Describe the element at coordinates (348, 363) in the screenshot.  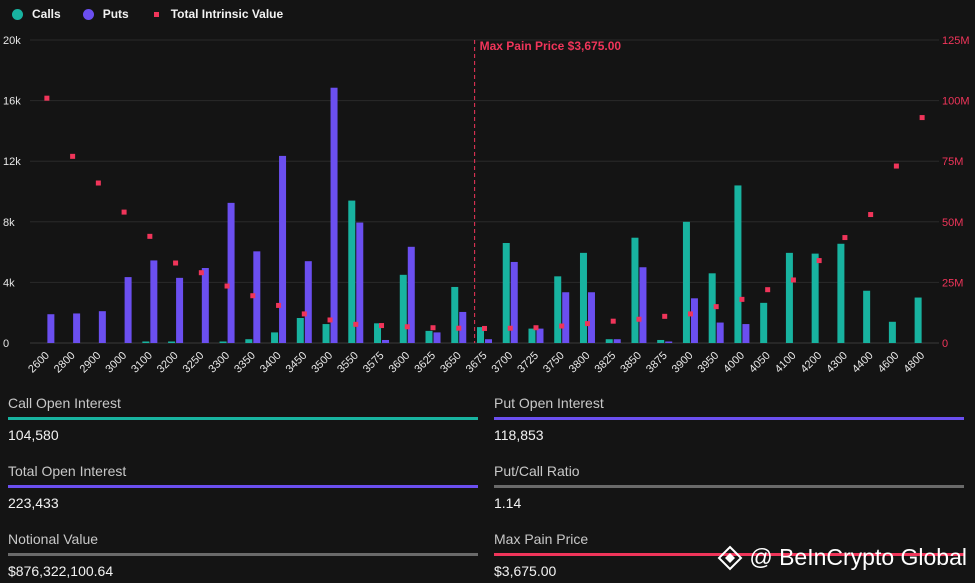
I see `x-tick-label: 3550` at that location.